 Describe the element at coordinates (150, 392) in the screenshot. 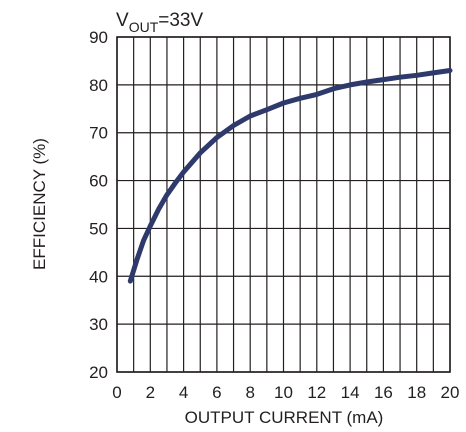

I see `x-tick-label: 2` at that location.